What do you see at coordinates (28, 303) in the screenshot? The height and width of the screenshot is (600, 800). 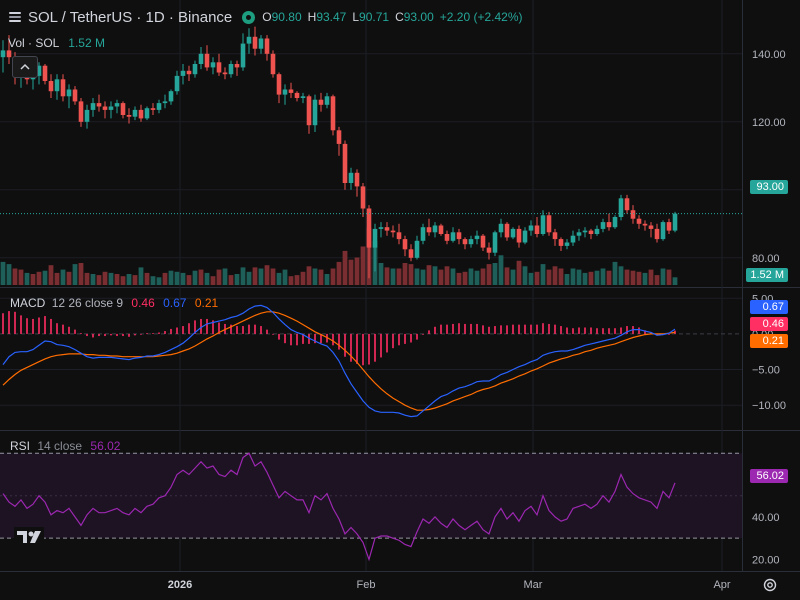 I see `macd-label: MACD` at bounding box center [28, 303].